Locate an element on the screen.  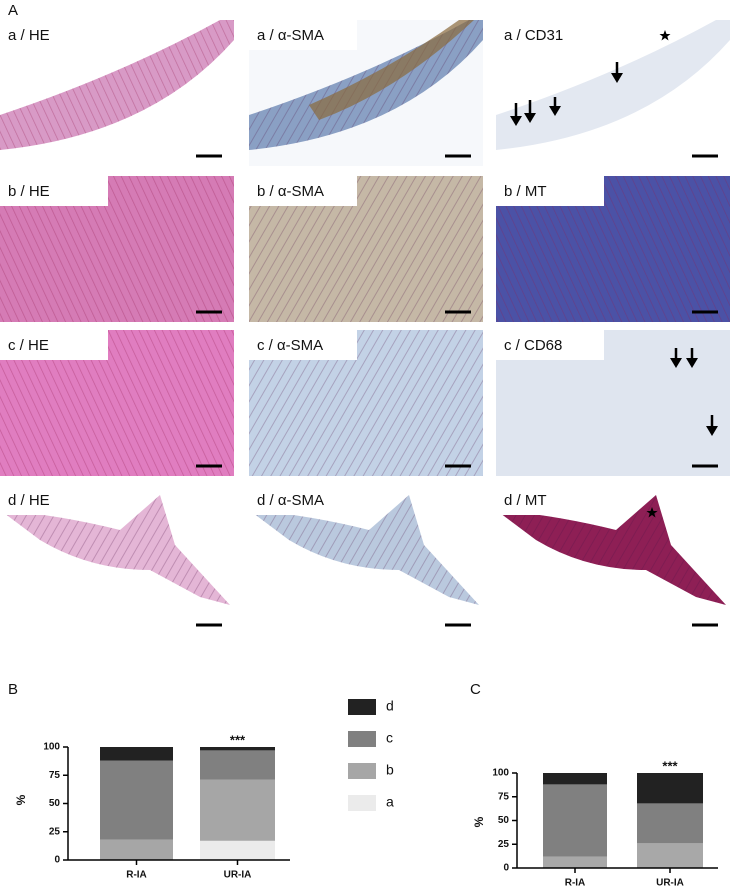
histology-tile: a / HE is located at coordinates (117, 93).